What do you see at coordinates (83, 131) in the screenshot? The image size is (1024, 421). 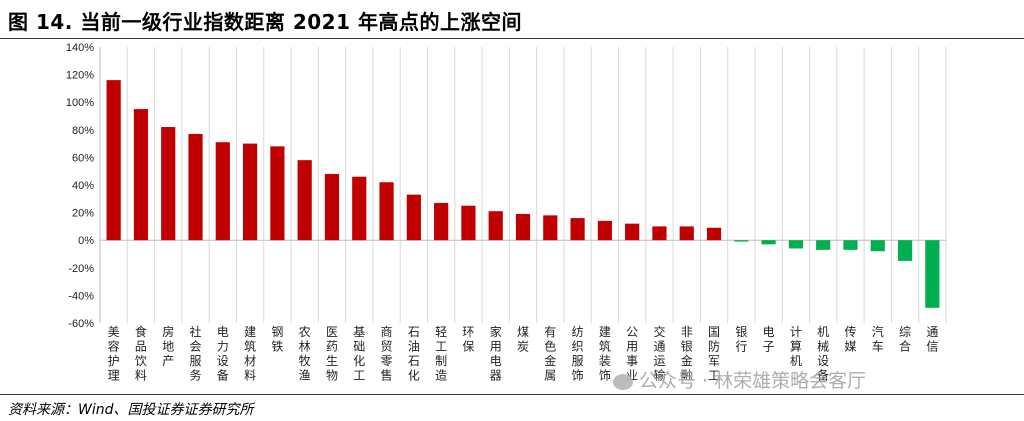 I see `y-tick-label: 80%` at bounding box center [83, 131].